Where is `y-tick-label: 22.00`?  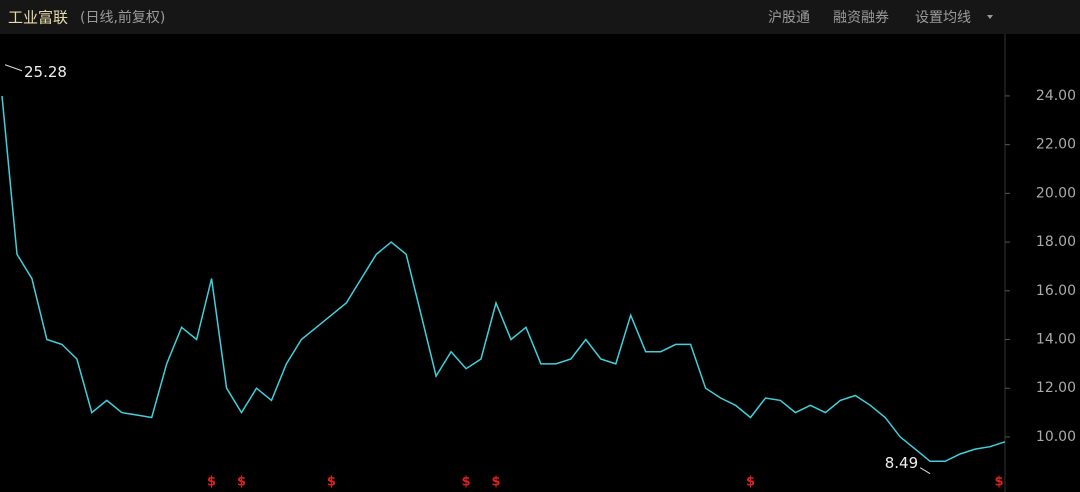
y-tick-label: 22.00 is located at coordinates (1056, 145).